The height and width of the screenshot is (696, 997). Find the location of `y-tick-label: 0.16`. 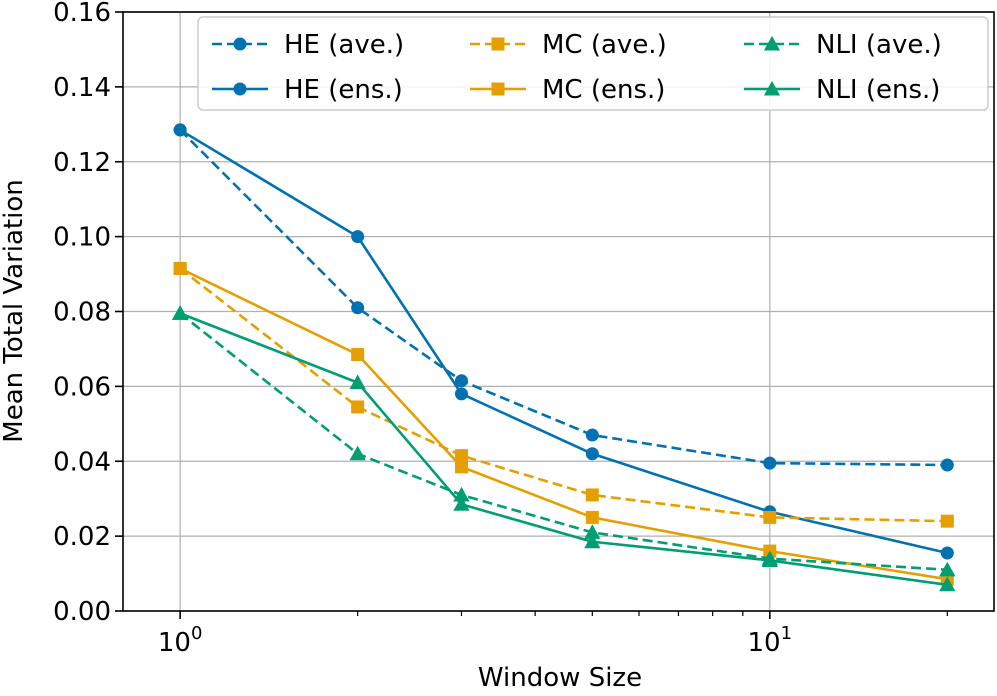

y-tick-label: 0.16 is located at coordinates (82, 14).